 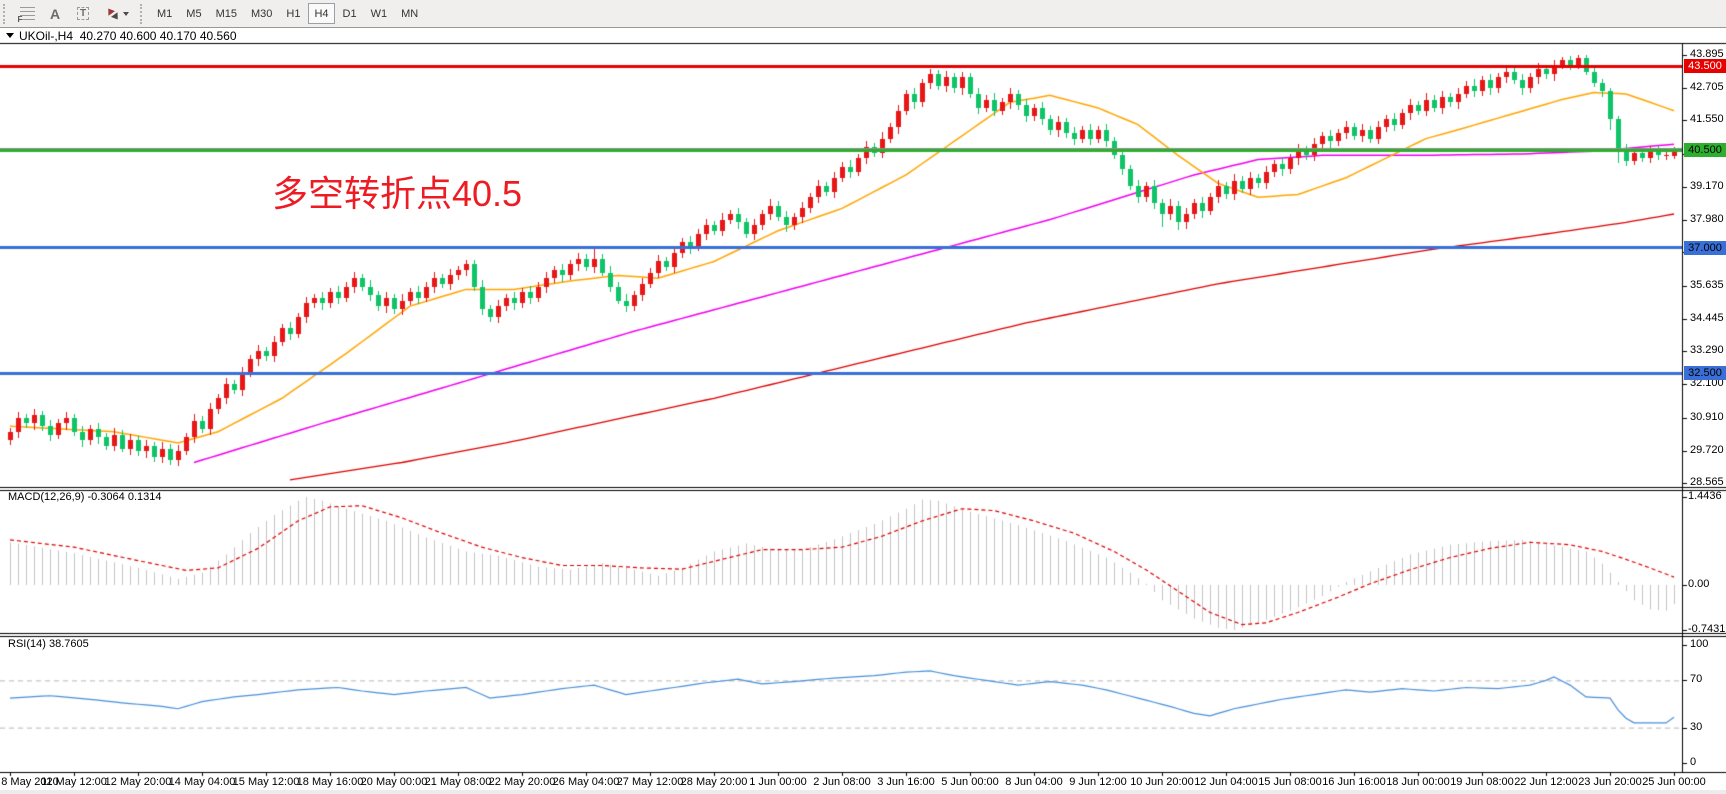 I want to click on price-axis-tick: 42.705, so click(x=1707, y=87).